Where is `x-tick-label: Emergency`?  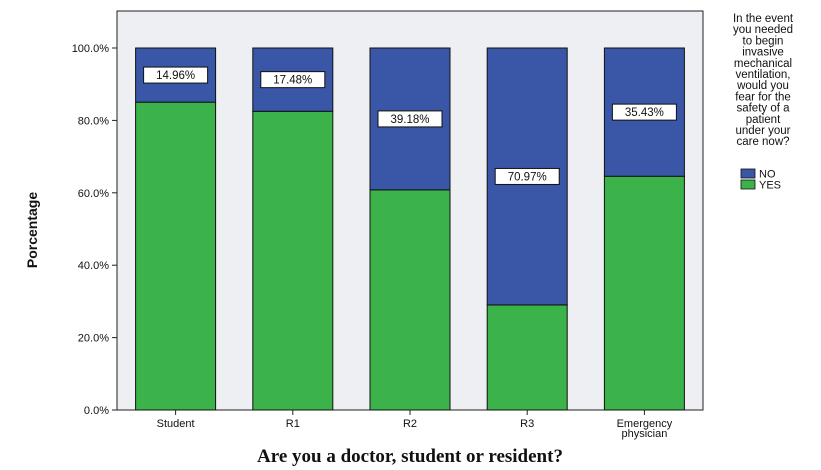
x-tick-label: Emergency is located at coordinates (645, 424).